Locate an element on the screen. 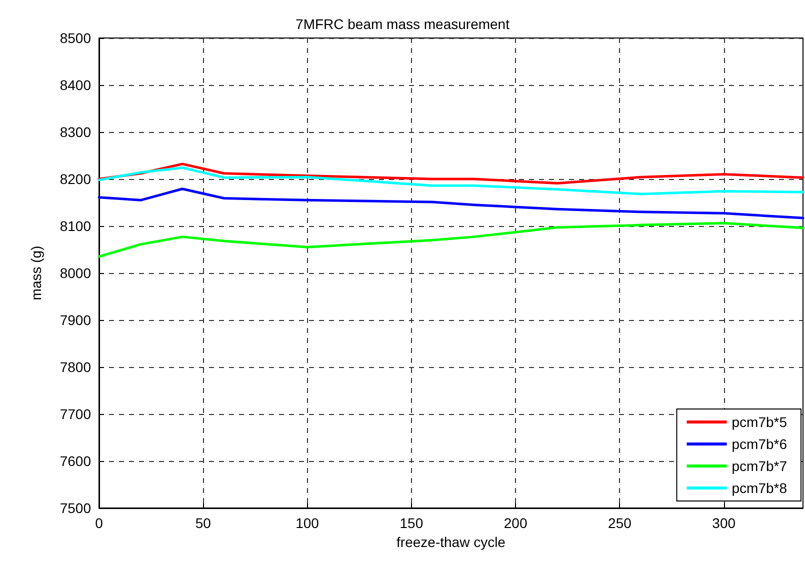 The image size is (805, 563). y-tick-label: 8500 is located at coordinates (76, 38).